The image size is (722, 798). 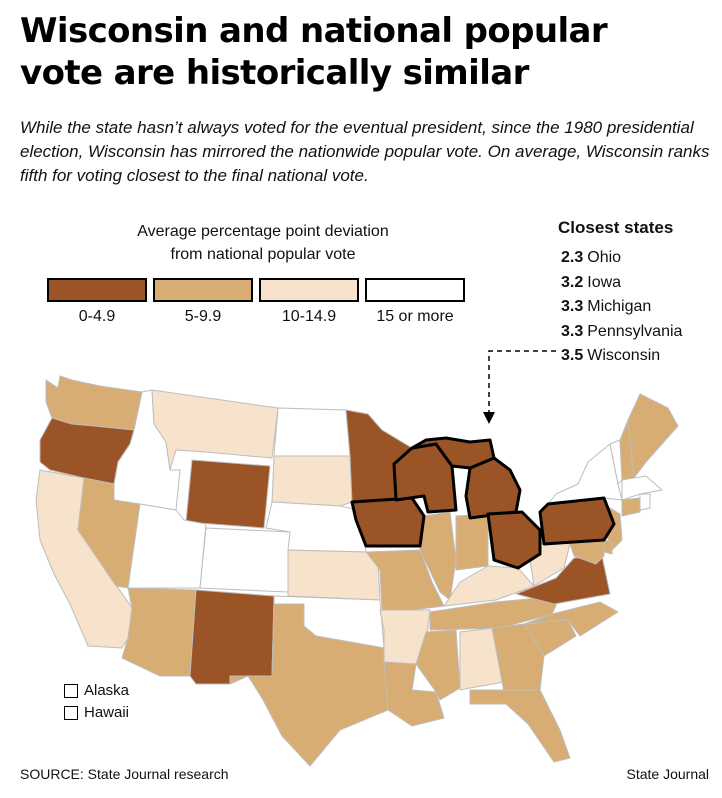 I want to click on state-la, so click(x=414, y=694).